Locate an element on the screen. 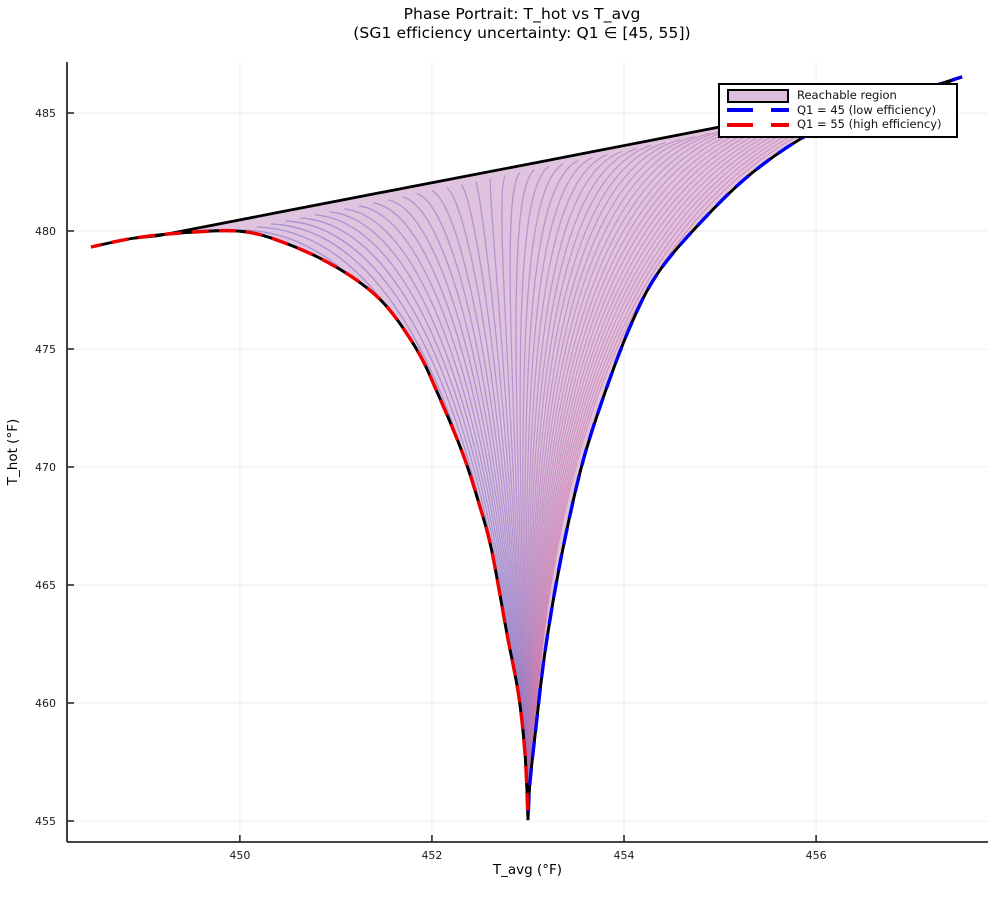 The width and height of the screenshot is (1000, 900). y-tick-label: 475 is located at coordinates (45, 349).